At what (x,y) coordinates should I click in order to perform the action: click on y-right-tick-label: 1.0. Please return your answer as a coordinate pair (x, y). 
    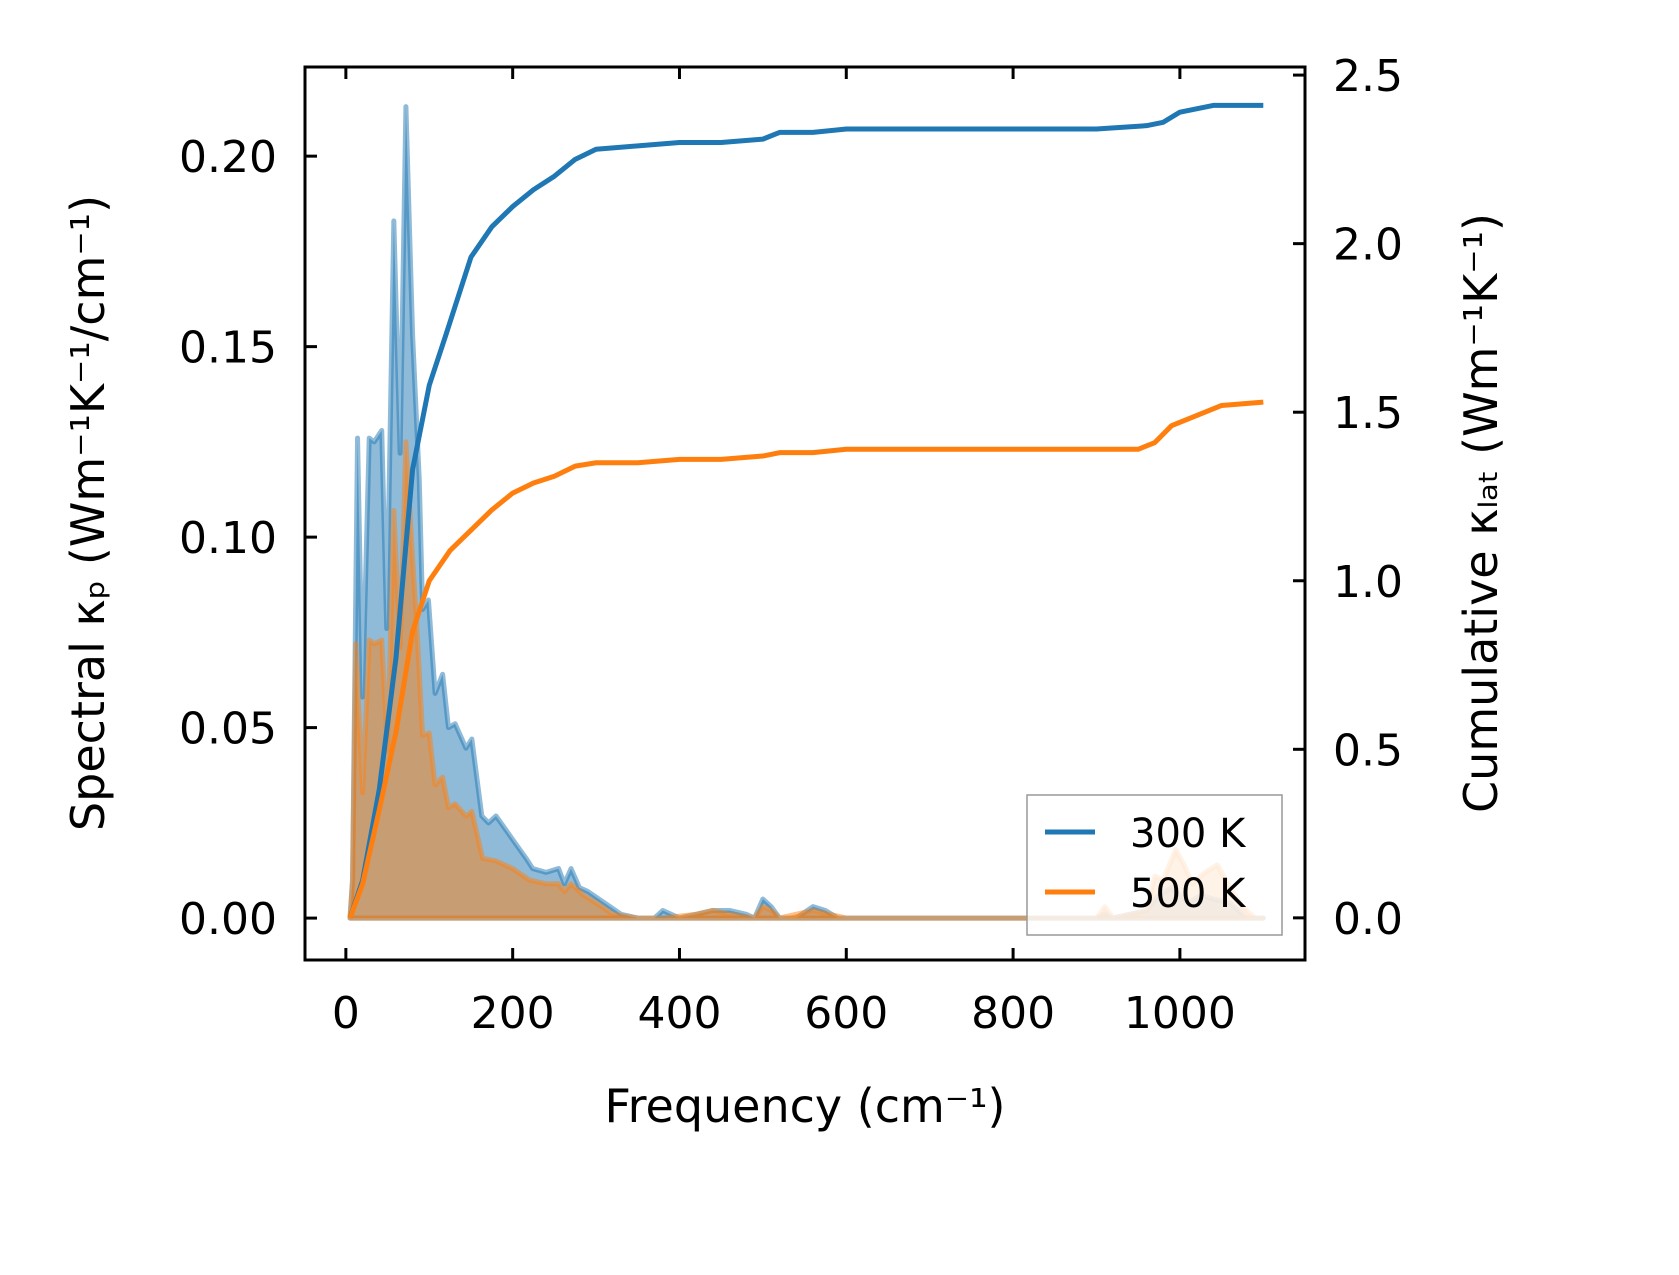
    Looking at the image, I should click on (1368, 582).